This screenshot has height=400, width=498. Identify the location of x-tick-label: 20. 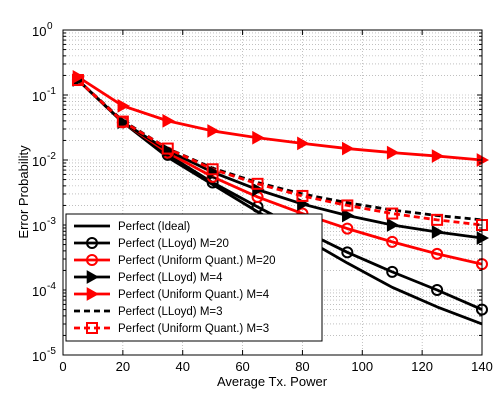
(123, 366).